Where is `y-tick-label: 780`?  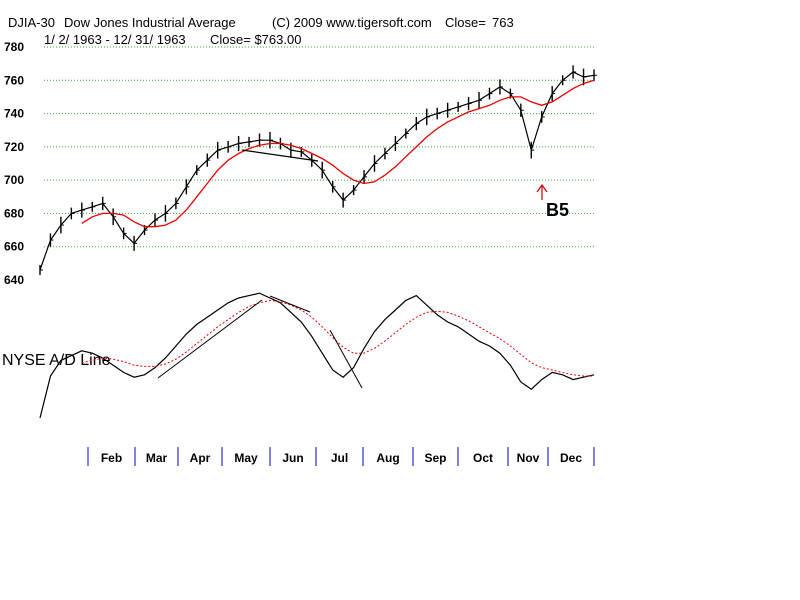 y-tick-label: 780 is located at coordinates (14, 47).